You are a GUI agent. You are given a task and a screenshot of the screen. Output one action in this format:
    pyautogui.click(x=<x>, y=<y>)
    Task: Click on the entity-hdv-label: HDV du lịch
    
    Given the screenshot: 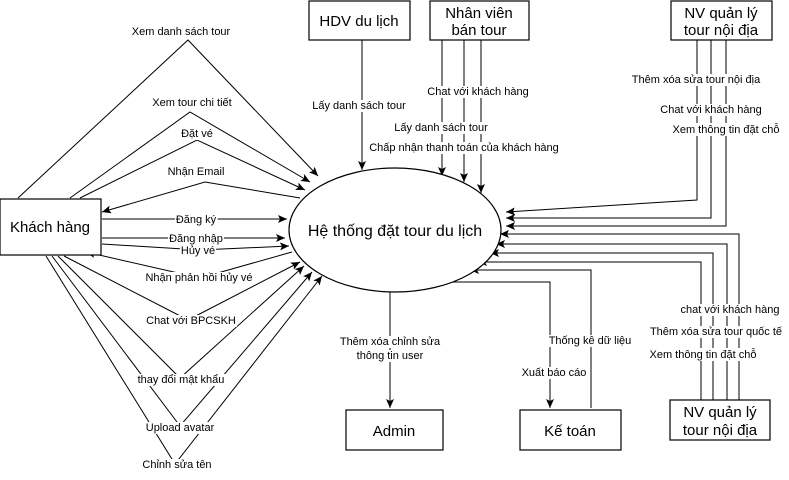 What is the action you would take?
    pyautogui.click(x=358, y=21)
    